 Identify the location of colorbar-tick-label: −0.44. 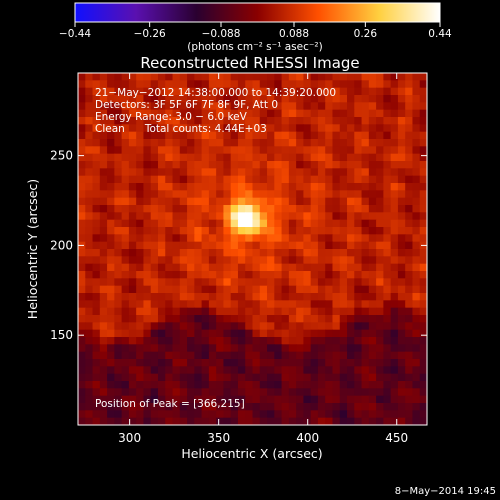
(75, 34).